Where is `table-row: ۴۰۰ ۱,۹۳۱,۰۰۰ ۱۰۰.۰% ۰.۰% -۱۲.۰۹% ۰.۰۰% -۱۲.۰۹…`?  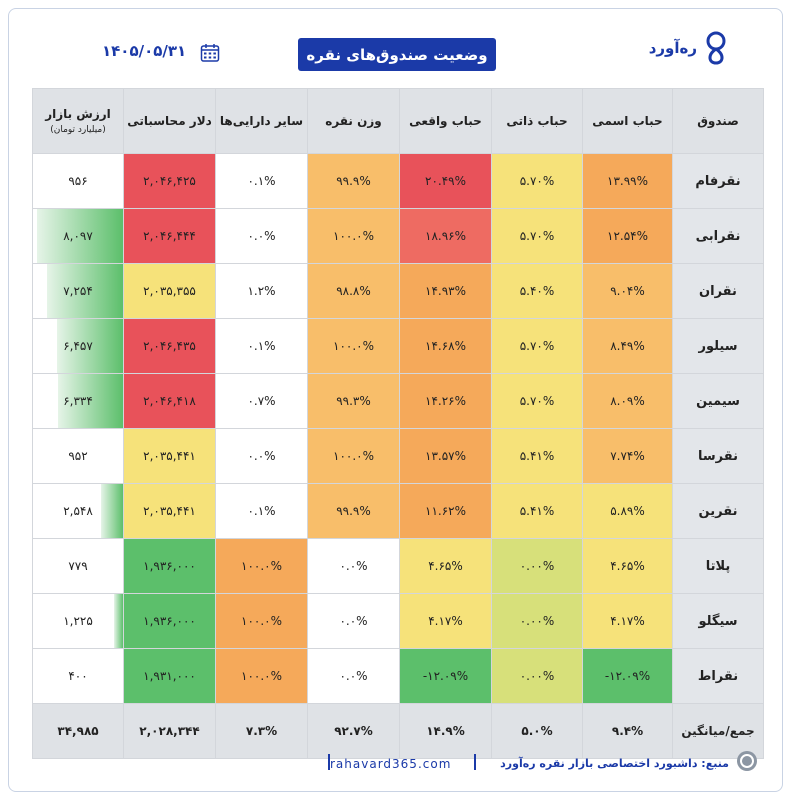
table-row: ۴۰۰ ۱,۹۳۱,۰۰۰ ۱۰۰.۰% ۰.۰% -۱۲.۰۹% ۰.۰۰% -۱۲.۰۹… is located at coordinates (398, 676).